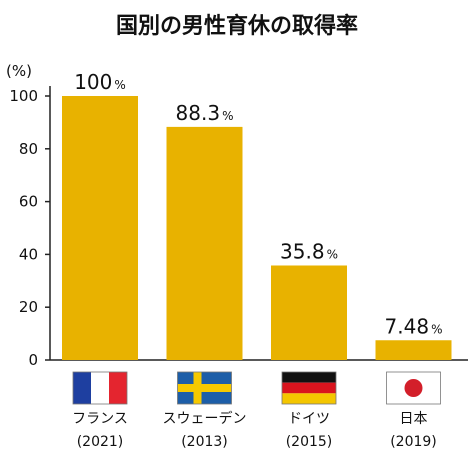 Image resolution: width=474 pixels, height=460 pixels. Describe the element at coordinates (28, 254) in the screenshot. I see `y-tick-label: 40` at that location.